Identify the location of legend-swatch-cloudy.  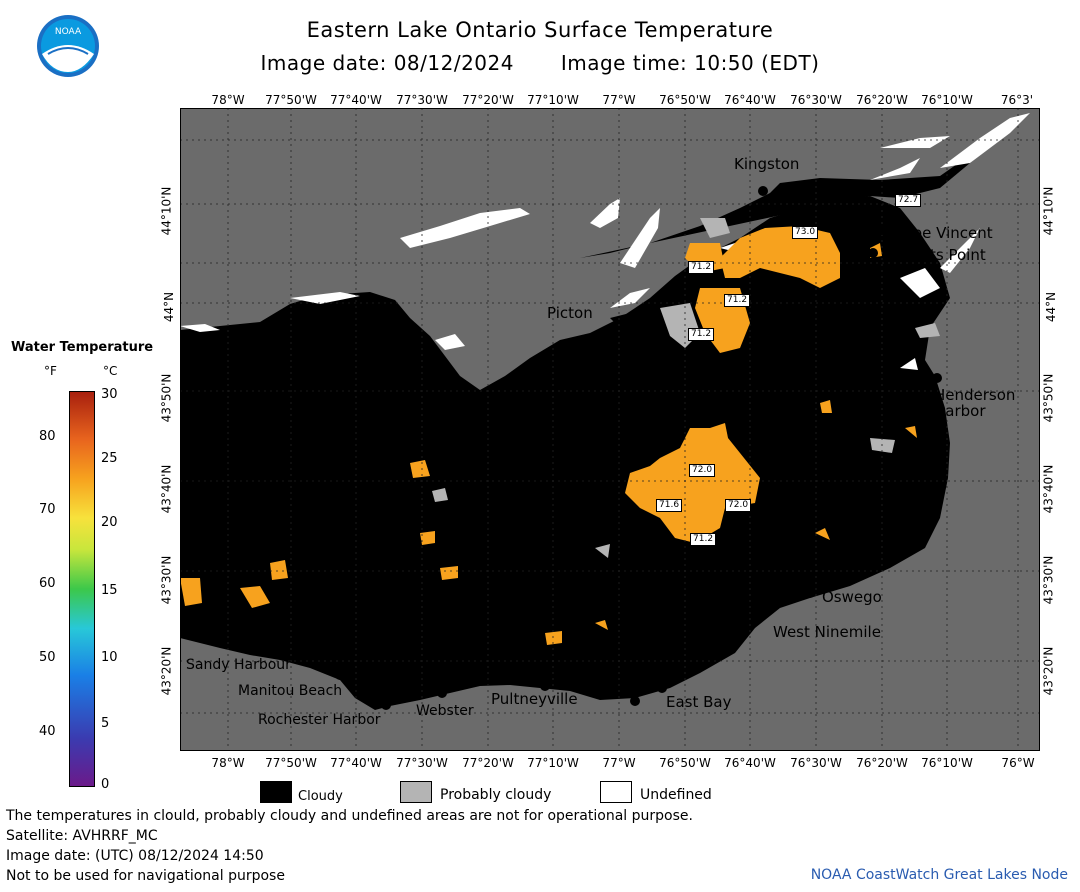
(276, 792).